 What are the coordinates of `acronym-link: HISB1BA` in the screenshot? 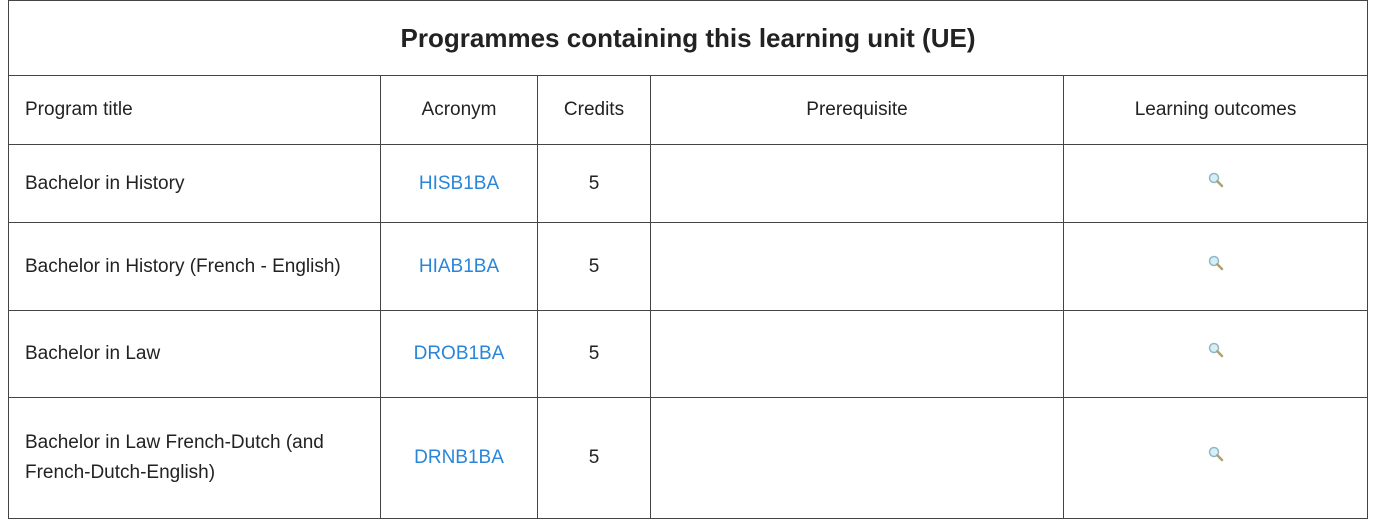 It's located at (459, 183).